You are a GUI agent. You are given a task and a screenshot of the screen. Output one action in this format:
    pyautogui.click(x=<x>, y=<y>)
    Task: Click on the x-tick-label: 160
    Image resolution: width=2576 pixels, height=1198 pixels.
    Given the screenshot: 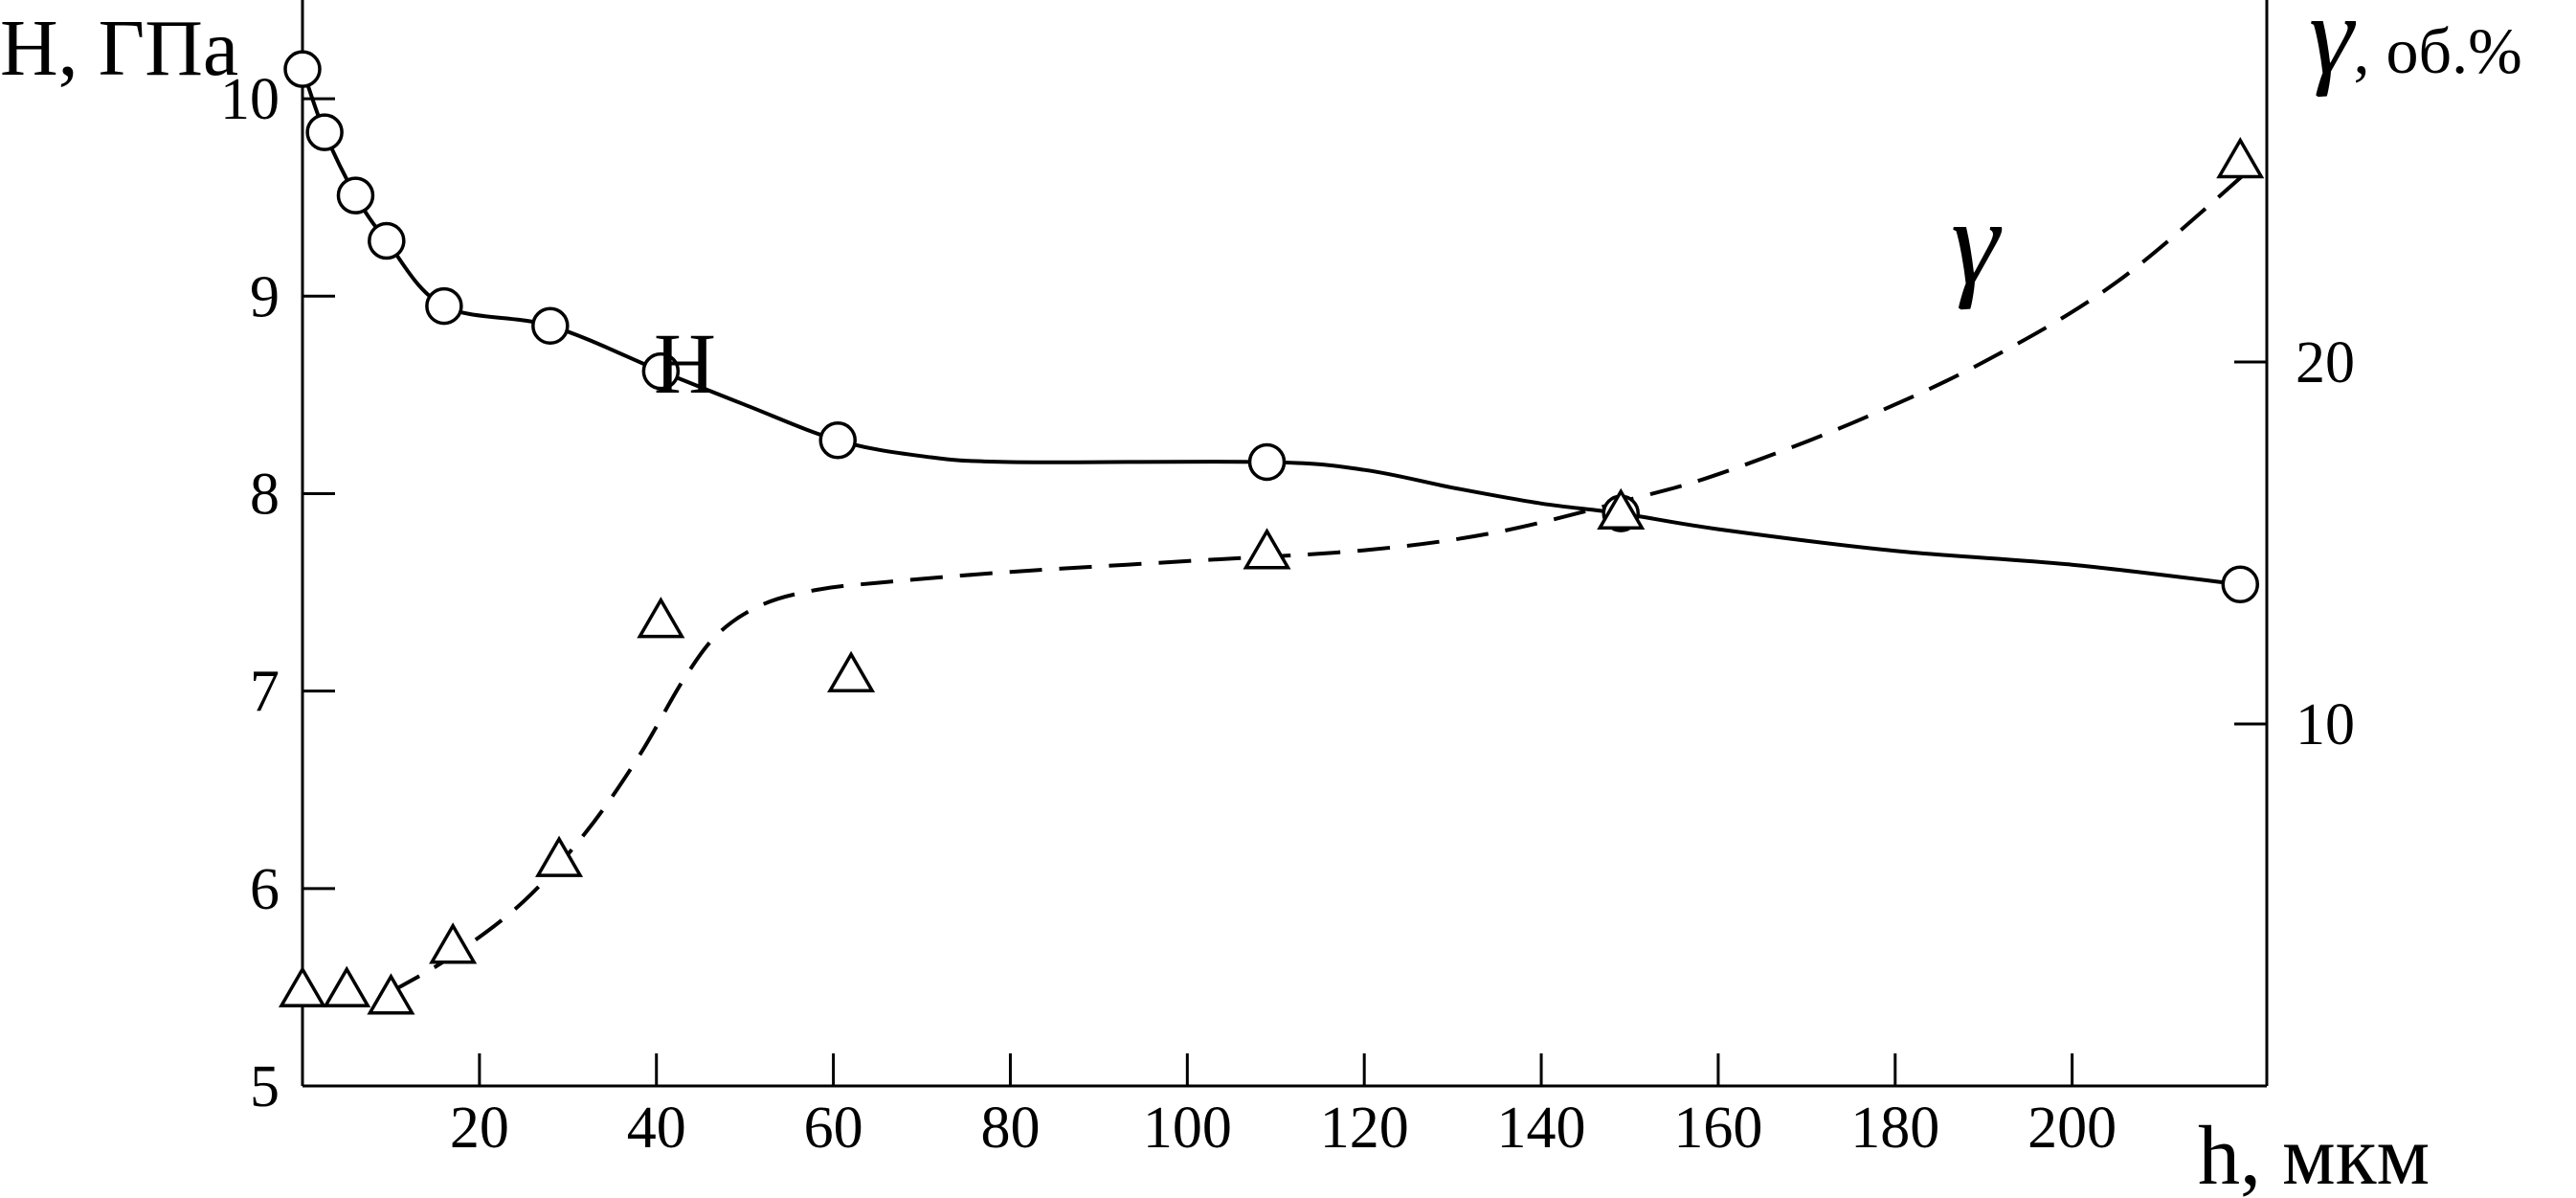 What is the action you would take?
    pyautogui.click(x=1718, y=1129)
    